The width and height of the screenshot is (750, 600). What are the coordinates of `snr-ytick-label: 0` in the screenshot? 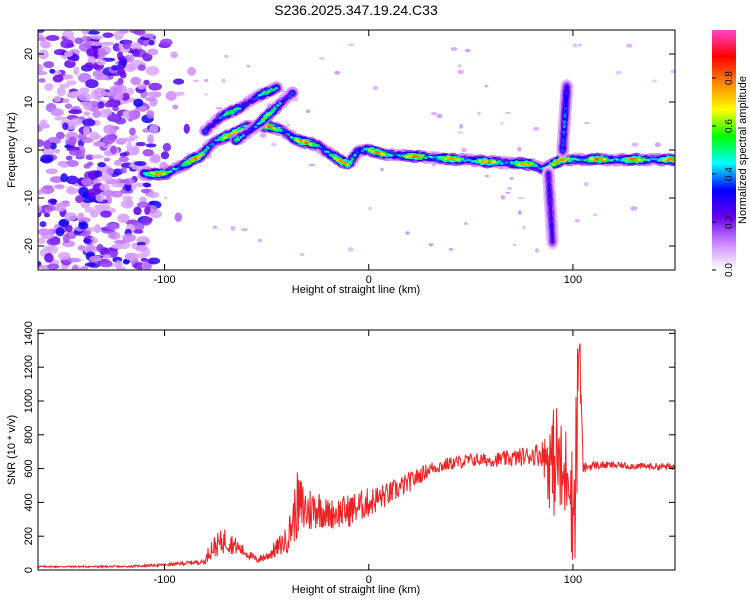 It's located at (29, 570).